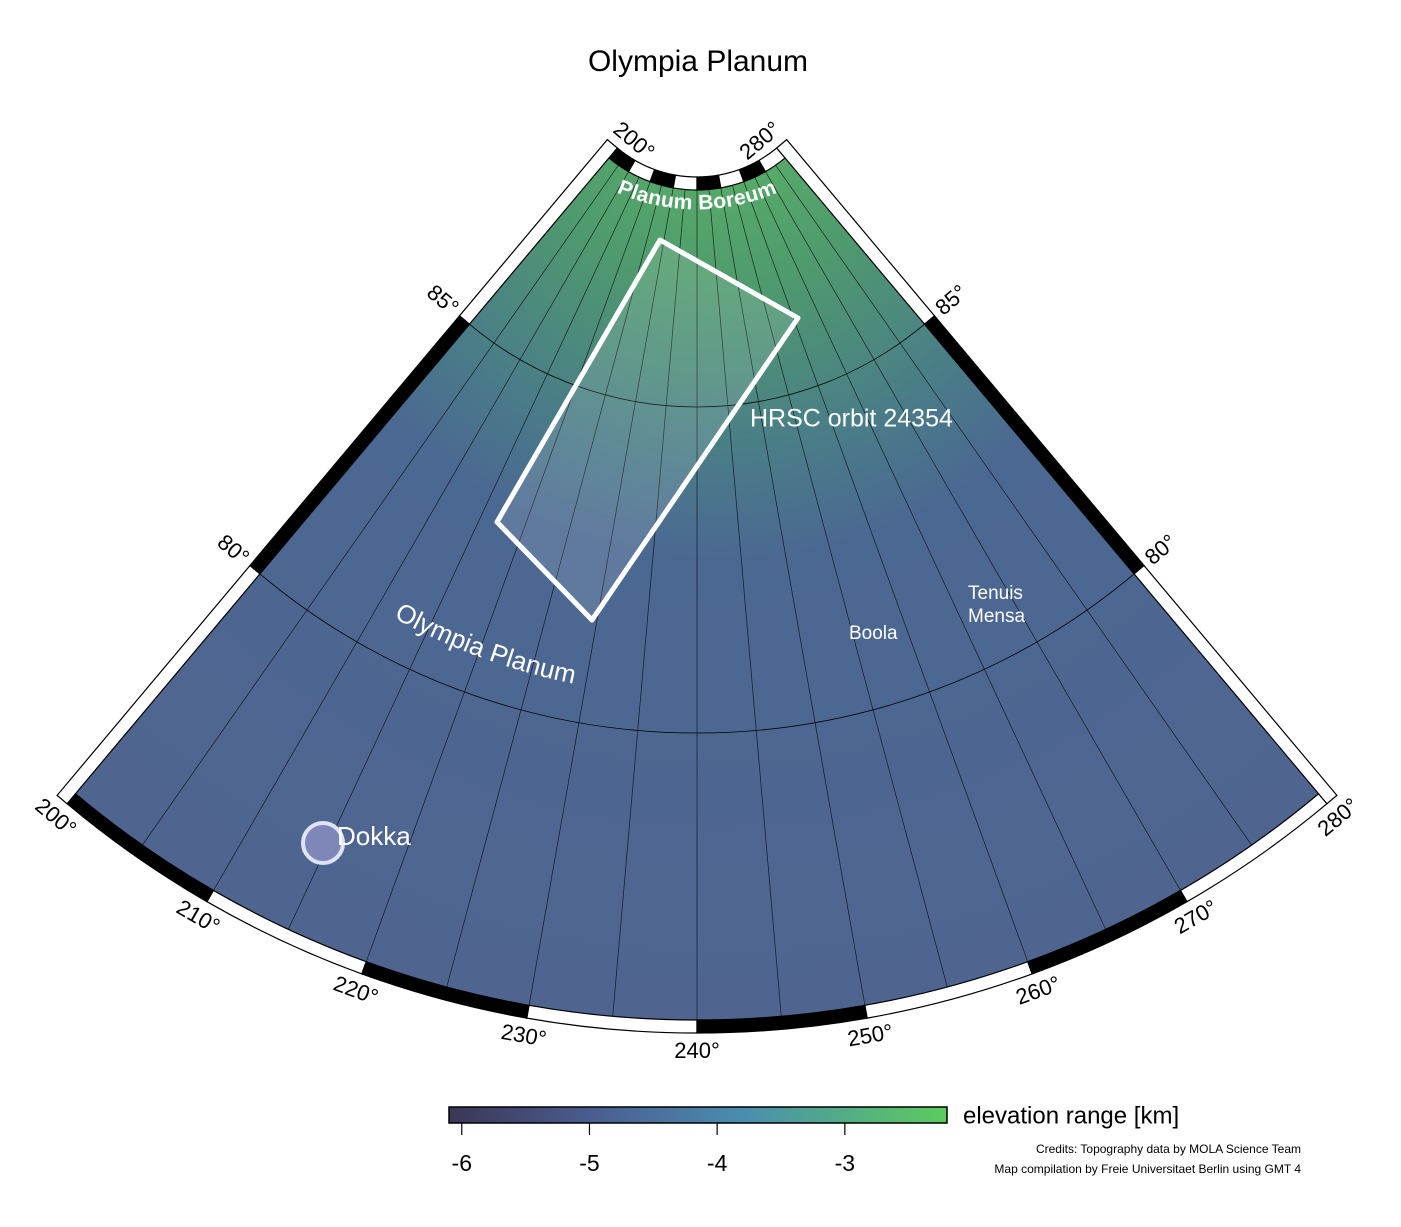  What do you see at coordinates (995, 593) in the screenshot?
I see `place-label: Tenuis` at bounding box center [995, 593].